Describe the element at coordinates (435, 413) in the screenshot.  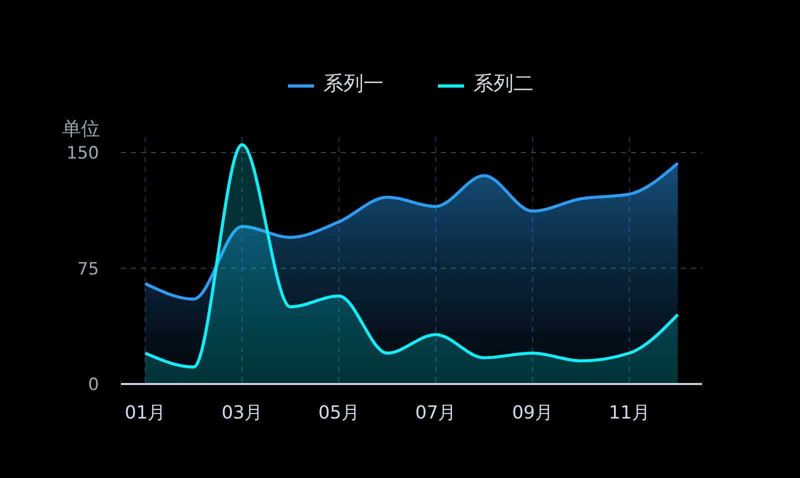
I see `x-tick-label: 07月` at that location.